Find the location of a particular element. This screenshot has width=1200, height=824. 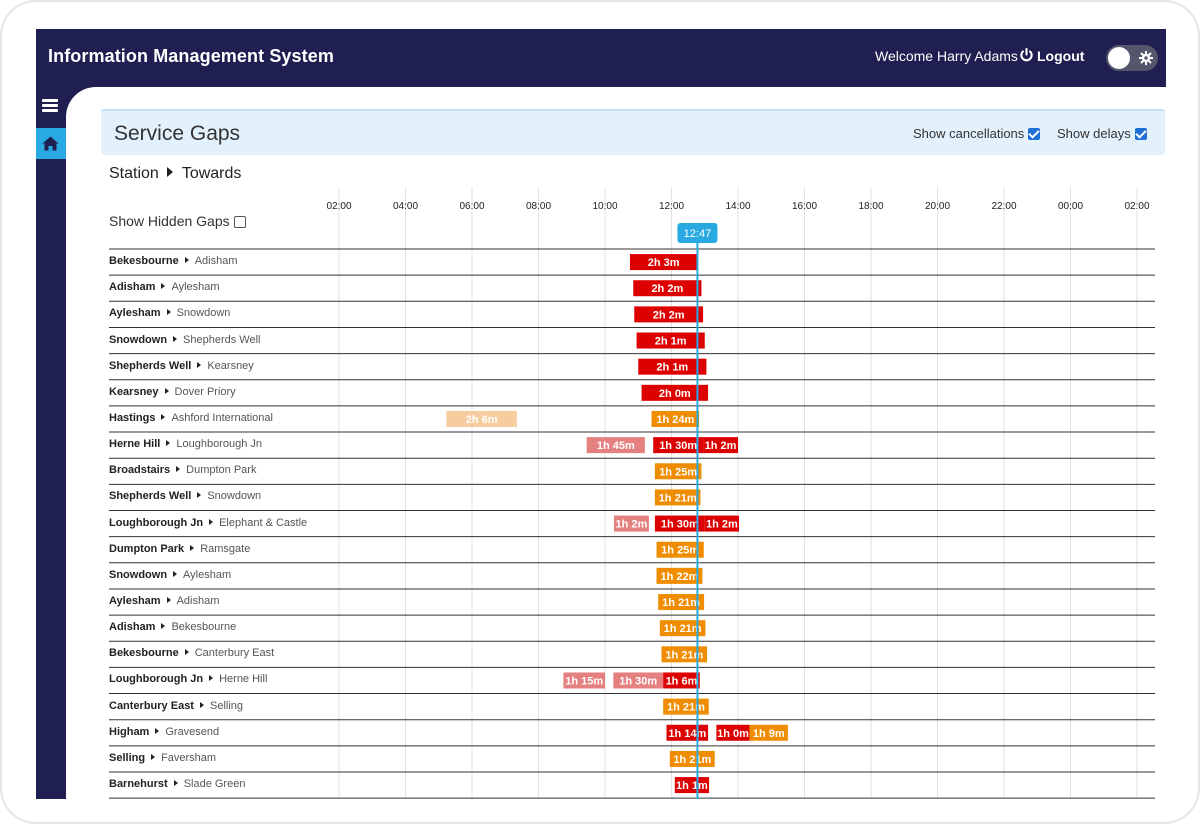

time-tick-label: 08:00 is located at coordinates (538, 206).